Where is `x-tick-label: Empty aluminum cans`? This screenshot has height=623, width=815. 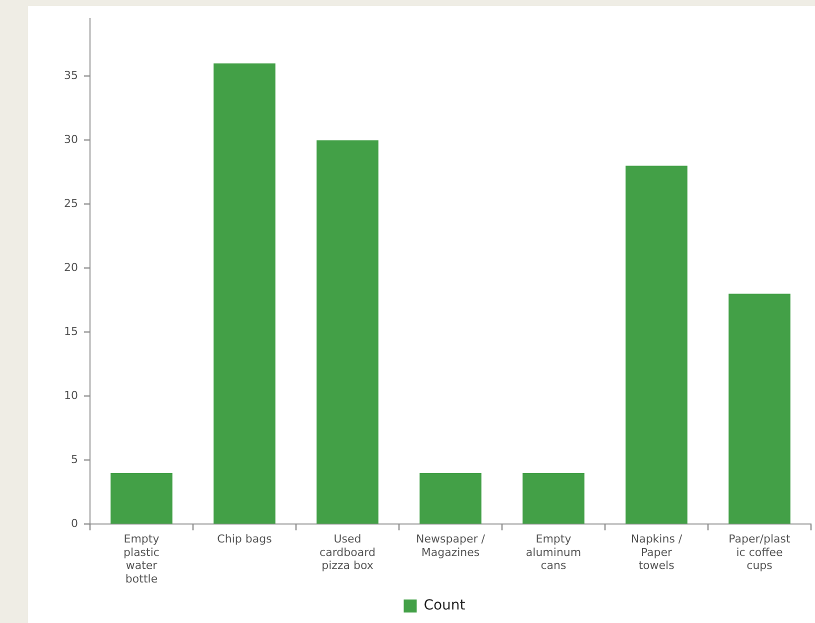
x-tick-label: Empty aluminum cans is located at coordinates (554, 552).